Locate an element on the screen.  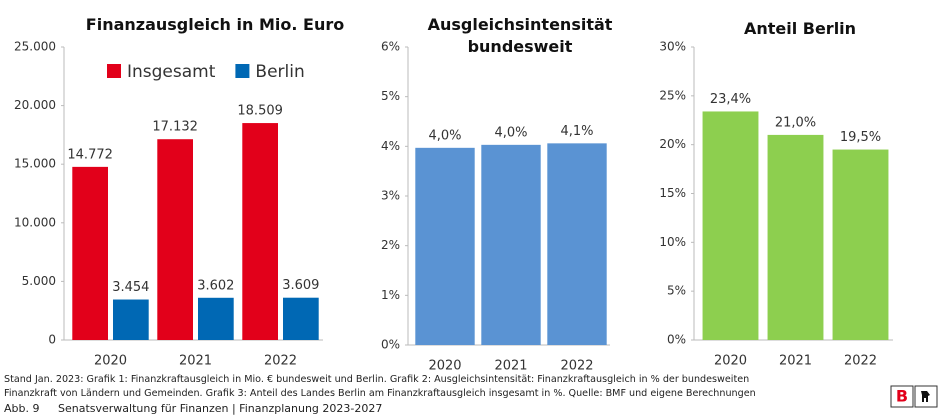
y-tick-label: 15% is located at coordinates (672, 193).